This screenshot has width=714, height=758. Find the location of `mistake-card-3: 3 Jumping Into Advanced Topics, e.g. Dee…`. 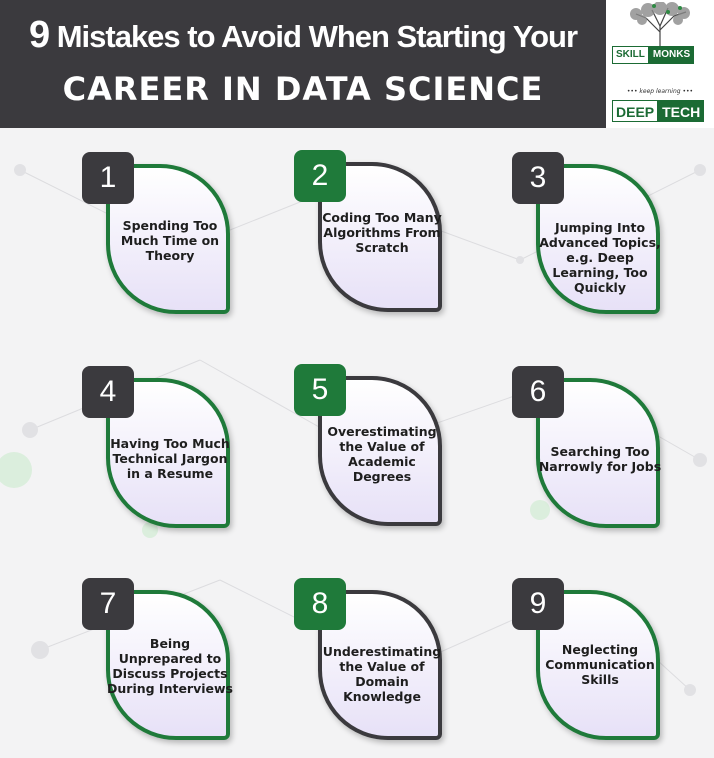

mistake-card-3: 3 Jumping Into Advanced Topics, e.g. Dee… is located at coordinates (587, 233).